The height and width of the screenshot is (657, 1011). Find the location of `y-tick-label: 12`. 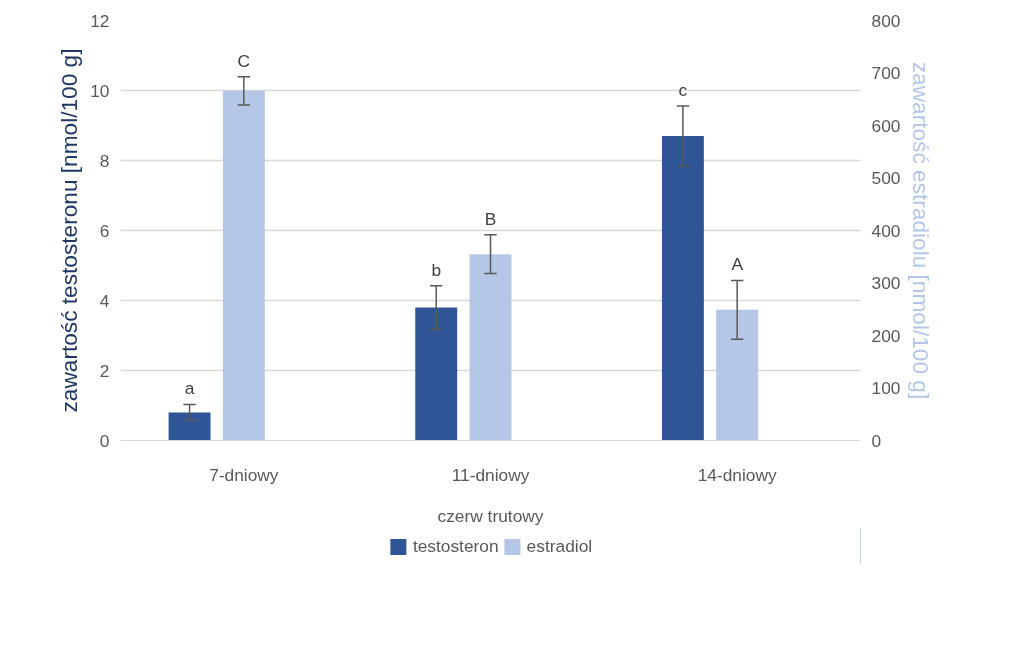

y-tick-label: 12 is located at coordinates (100, 20).